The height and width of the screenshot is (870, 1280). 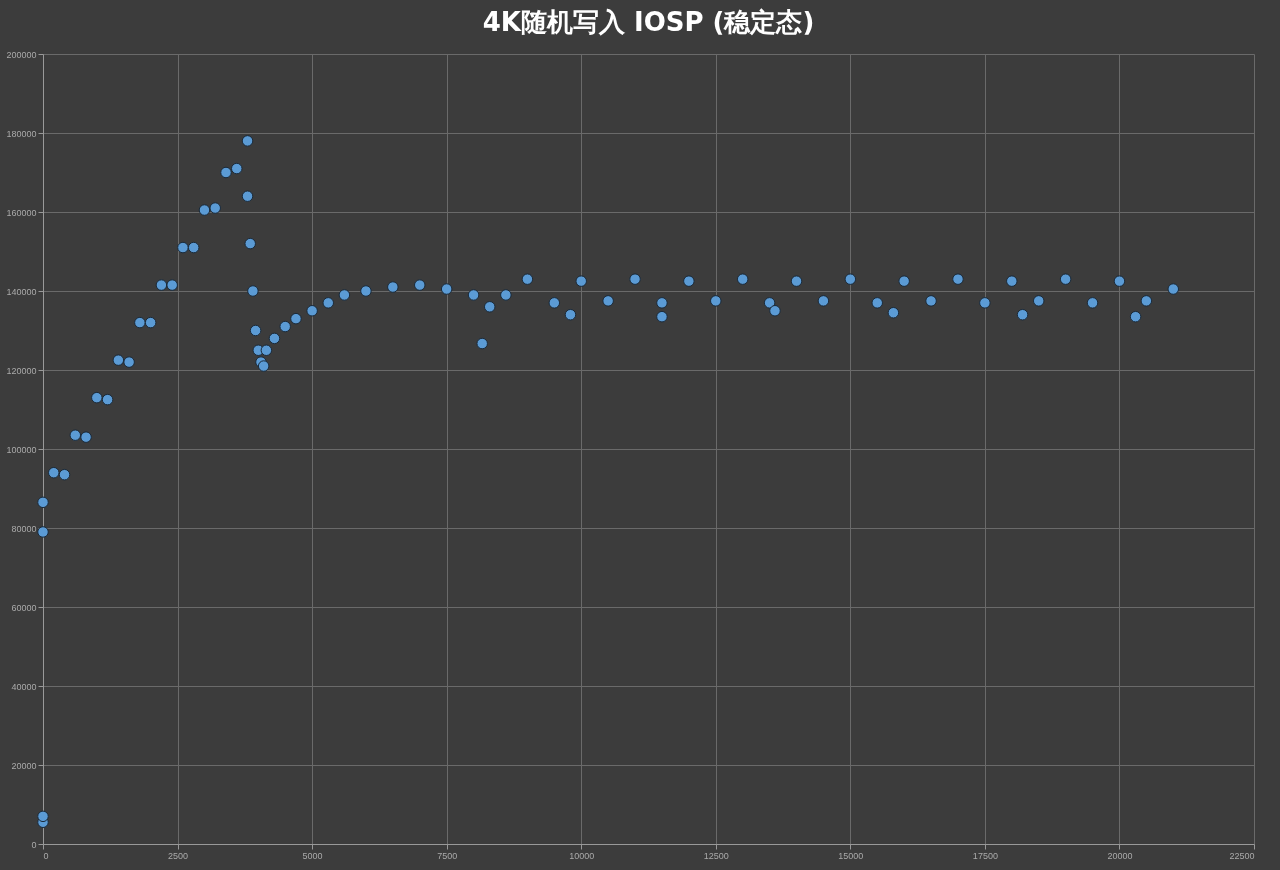 I want to click on x-tick-label: 0, so click(x=46, y=855).